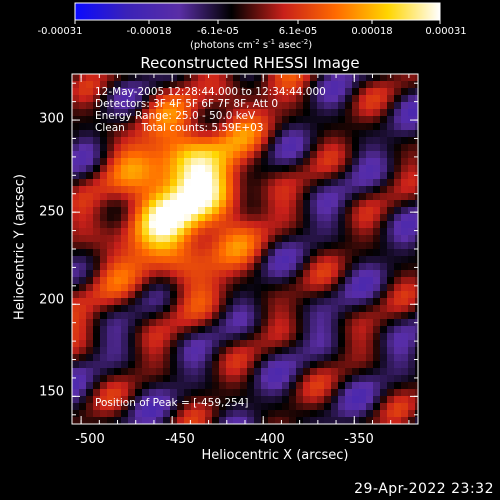 The image size is (500, 500). What do you see at coordinates (51, 119) in the screenshot?
I see `y-tick-label: 300` at bounding box center [51, 119].